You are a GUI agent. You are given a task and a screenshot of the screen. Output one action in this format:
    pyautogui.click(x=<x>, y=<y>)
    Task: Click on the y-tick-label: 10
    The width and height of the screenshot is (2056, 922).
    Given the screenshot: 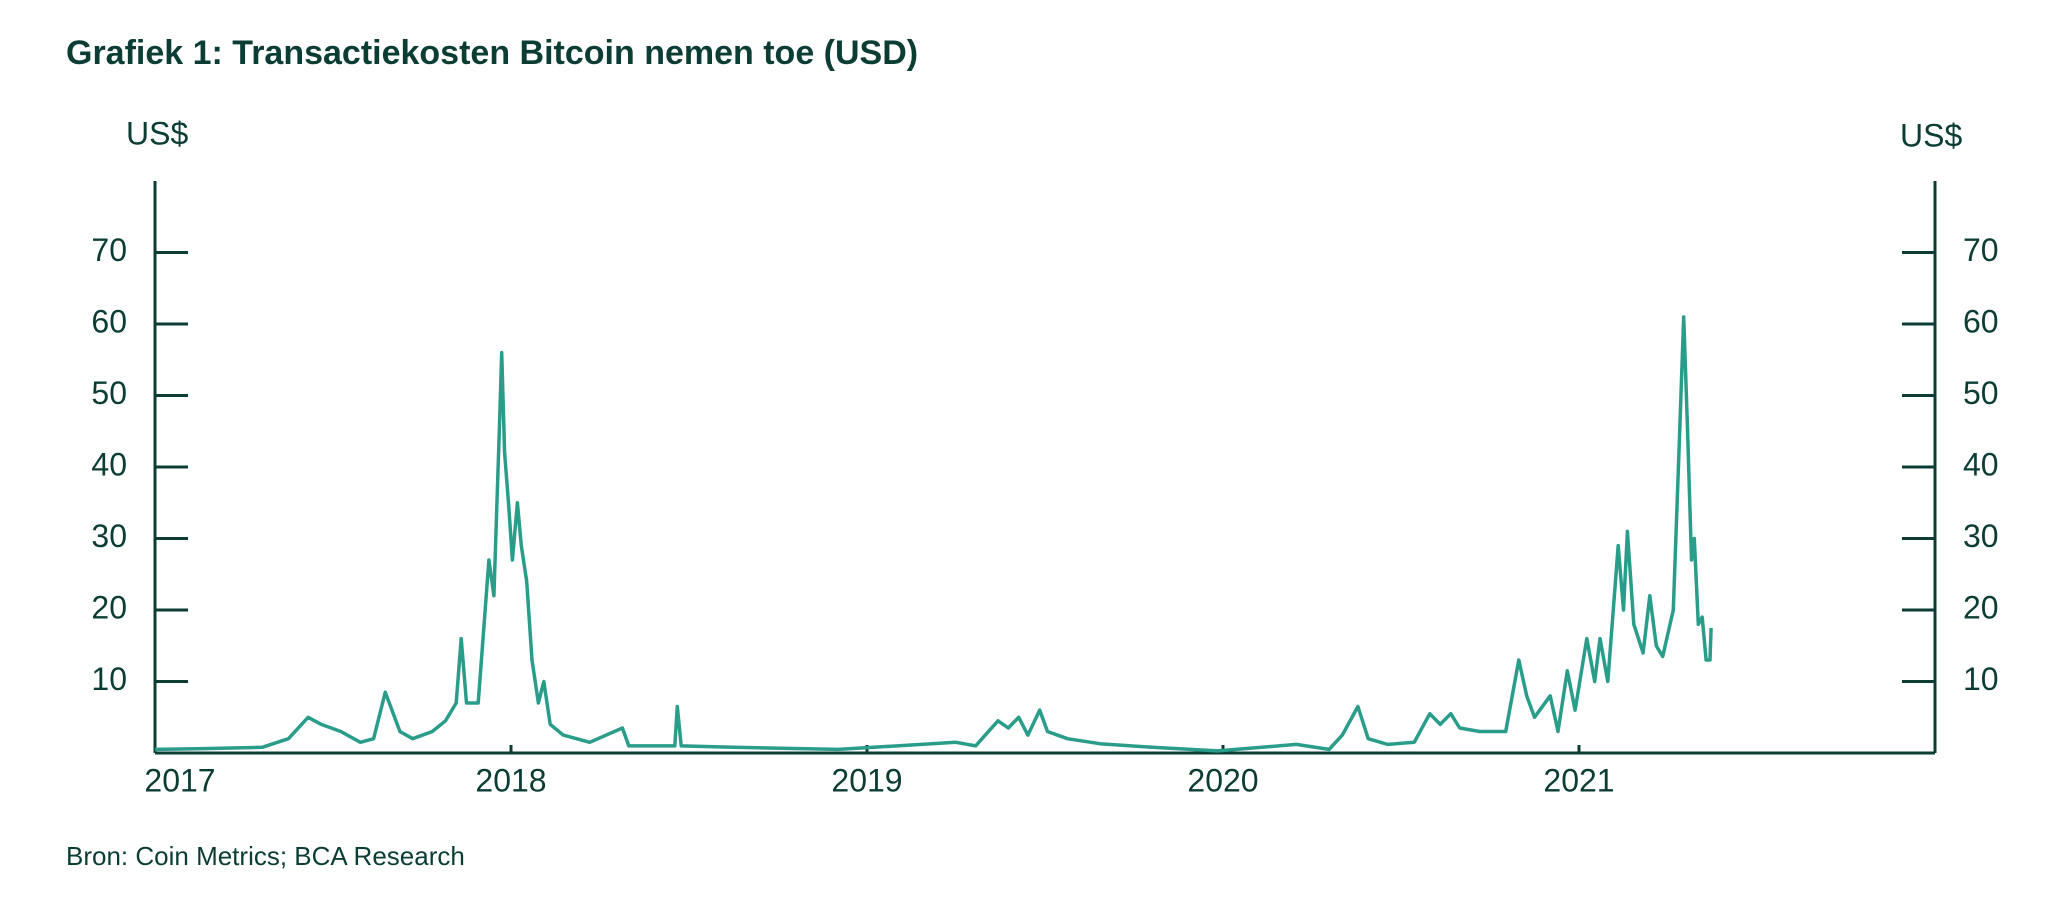 What is the action you would take?
    pyautogui.click(x=109, y=679)
    